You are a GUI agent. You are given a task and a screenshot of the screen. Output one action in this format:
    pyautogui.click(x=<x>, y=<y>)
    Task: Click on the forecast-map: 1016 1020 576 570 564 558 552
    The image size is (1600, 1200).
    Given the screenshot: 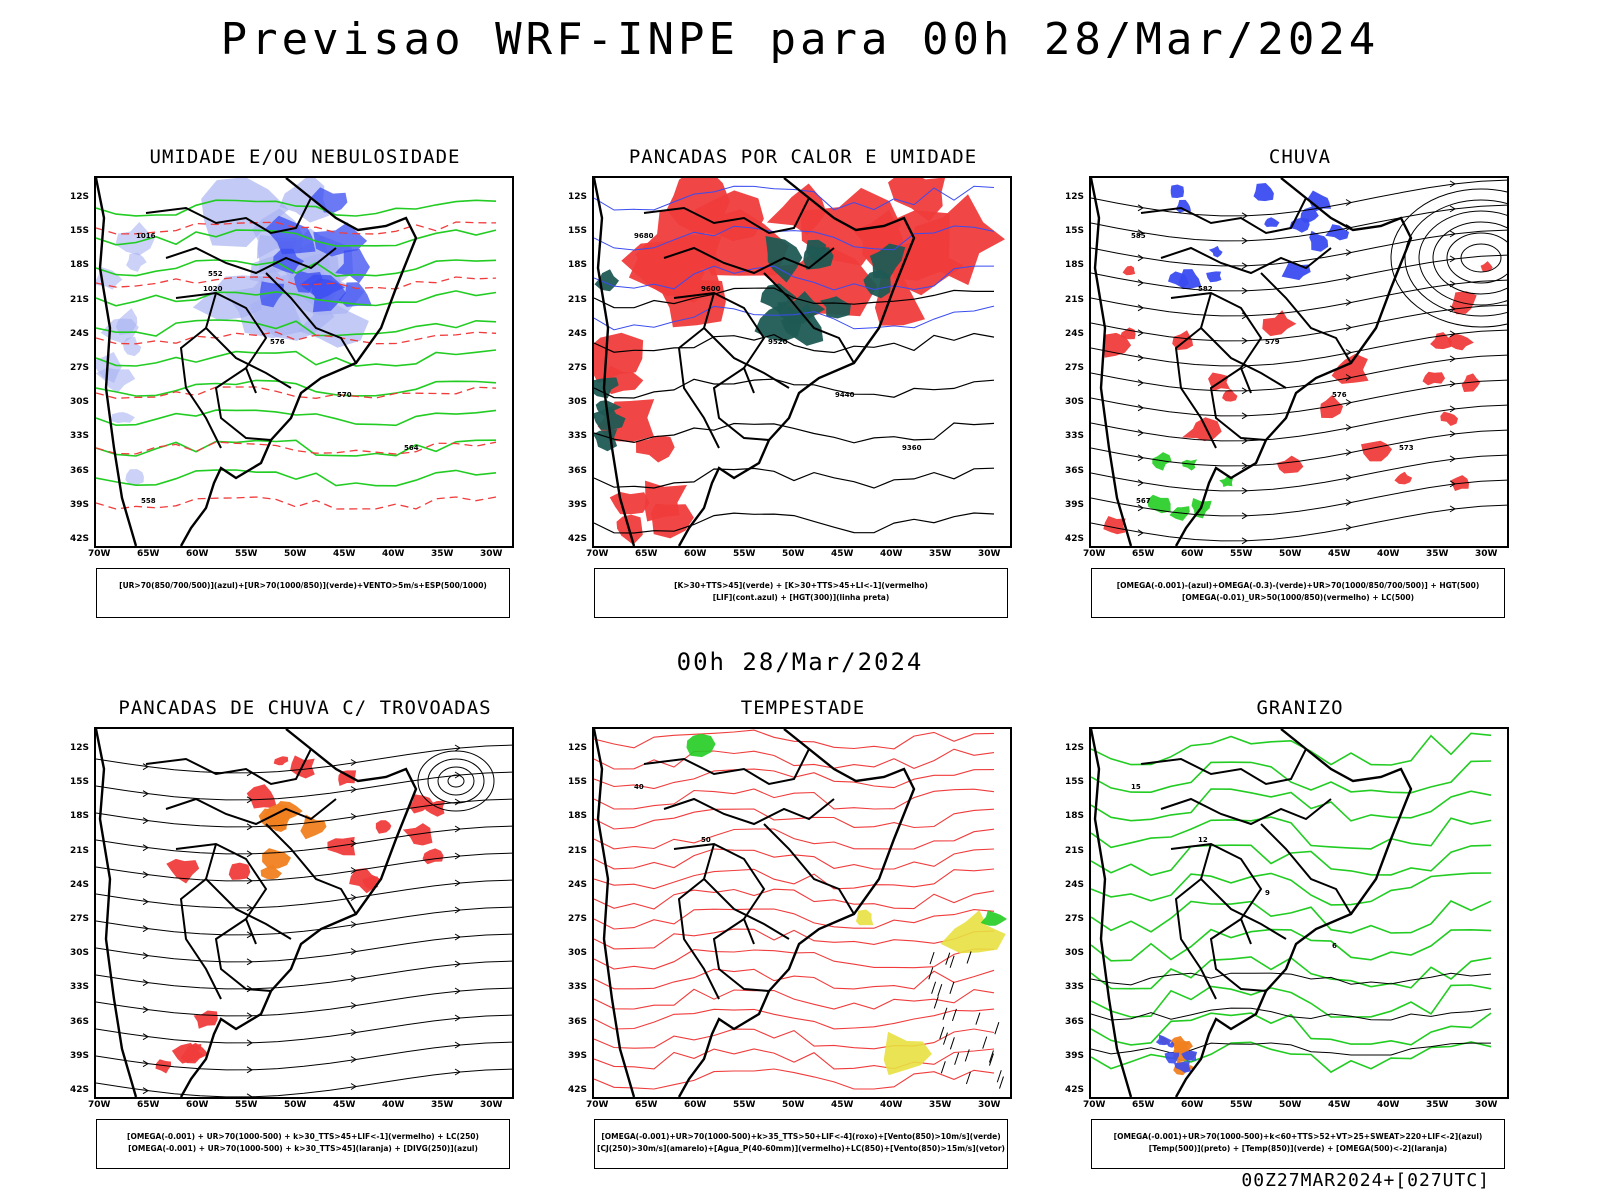 What is the action you would take?
    pyautogui.click(x=304, y=362)
    